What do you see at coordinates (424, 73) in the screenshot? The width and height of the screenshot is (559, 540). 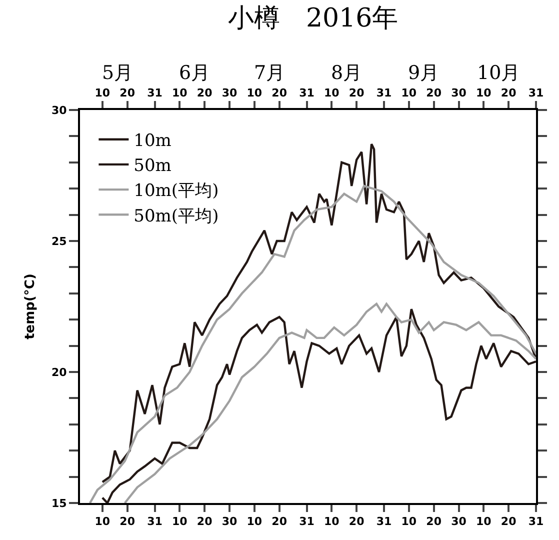 I see `text: 9月` at bounding box center [424, 73].